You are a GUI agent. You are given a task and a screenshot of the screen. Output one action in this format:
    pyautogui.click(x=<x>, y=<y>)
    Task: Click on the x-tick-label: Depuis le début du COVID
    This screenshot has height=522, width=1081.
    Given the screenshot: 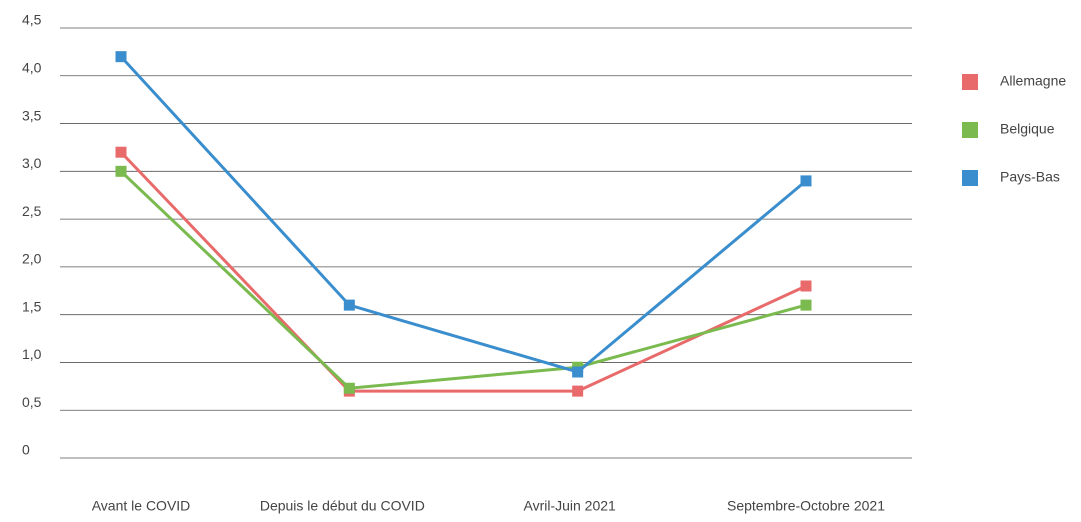 What is the action you would take?
    pyautogui.click(x=342, y=506)
    